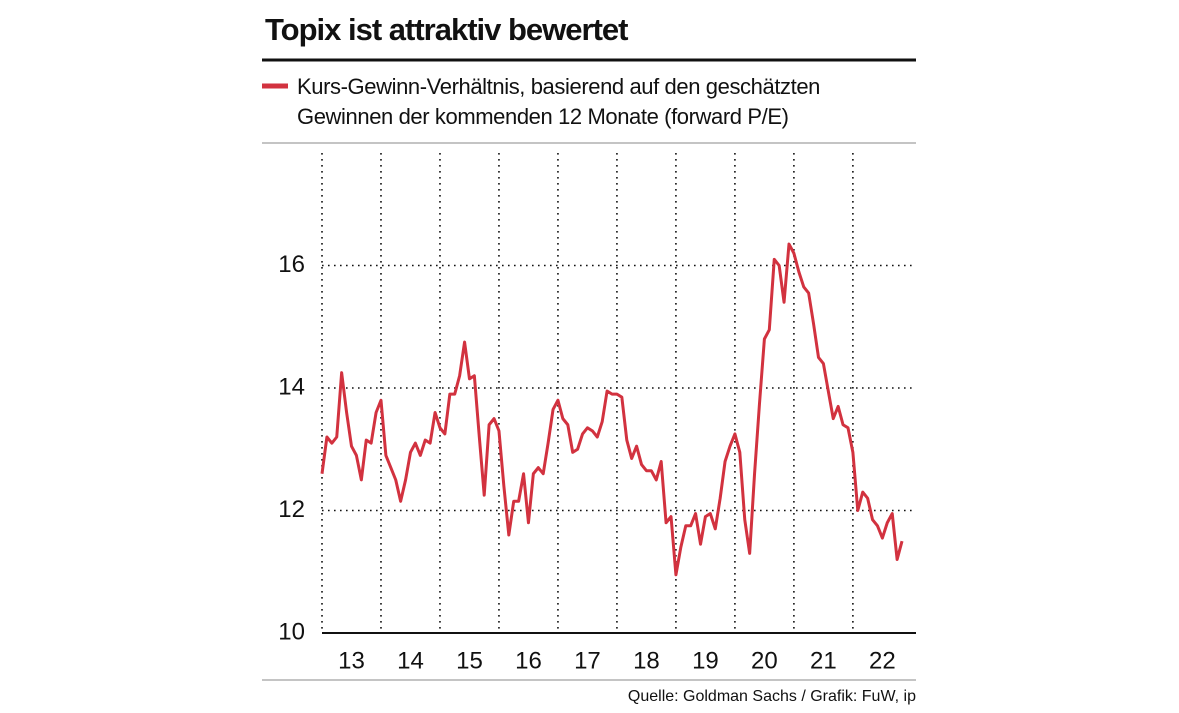 This screenshot has width=1179, height=713. What do you see at coordinates (469, 660) in the screenshot?
I see `x-tick-label: 15` at bounding box center [469, 660].